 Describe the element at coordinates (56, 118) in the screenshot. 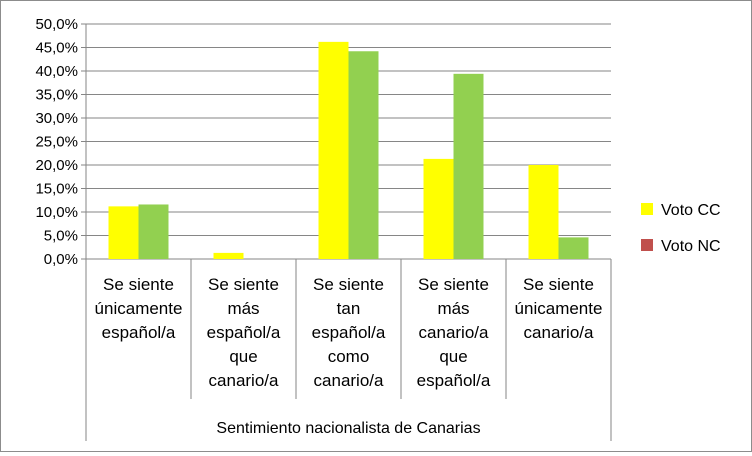

I see `y-tick-label: 30,0%` at that location.